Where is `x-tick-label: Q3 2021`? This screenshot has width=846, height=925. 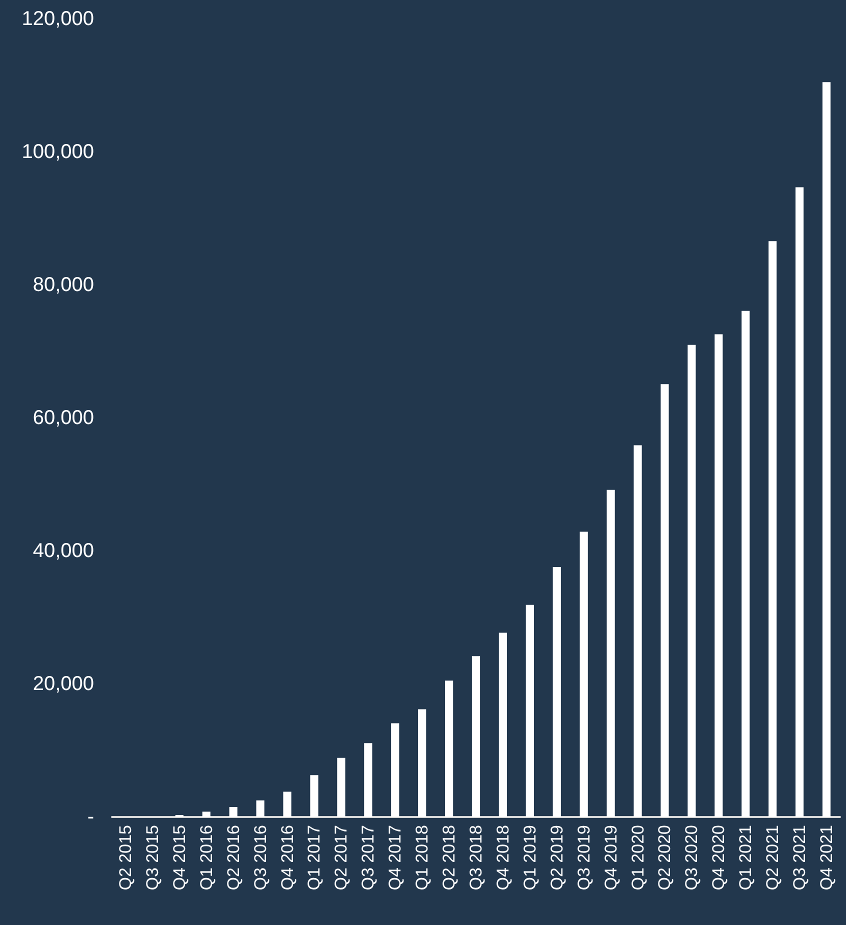
x-tick-label: Q3 2021 is located at coordinates (800, 857).